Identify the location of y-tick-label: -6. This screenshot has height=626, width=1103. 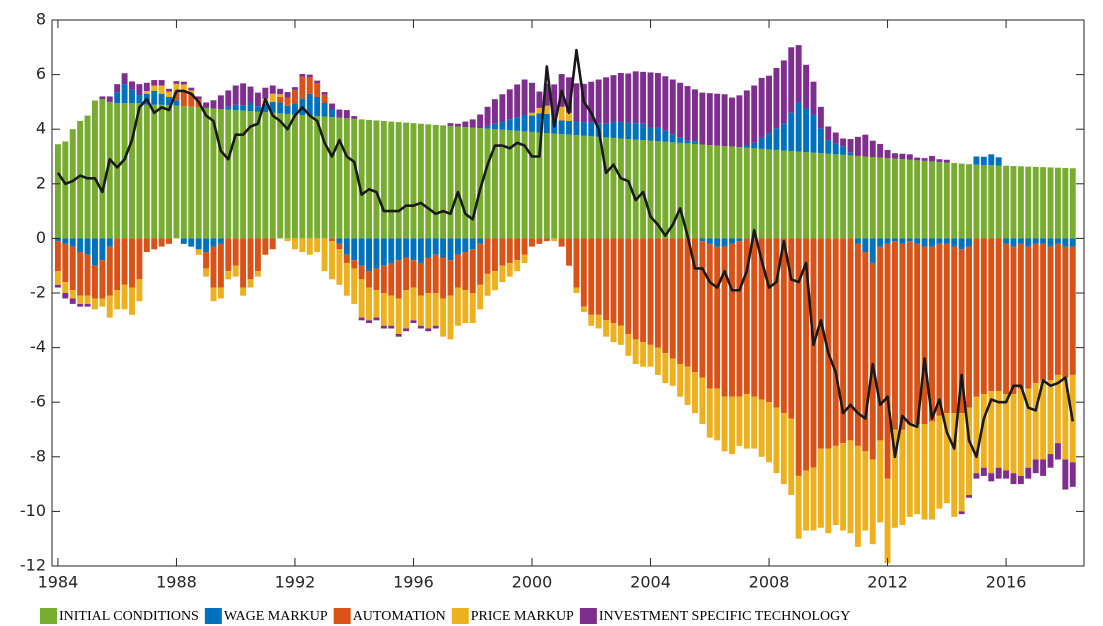
(38, 401).